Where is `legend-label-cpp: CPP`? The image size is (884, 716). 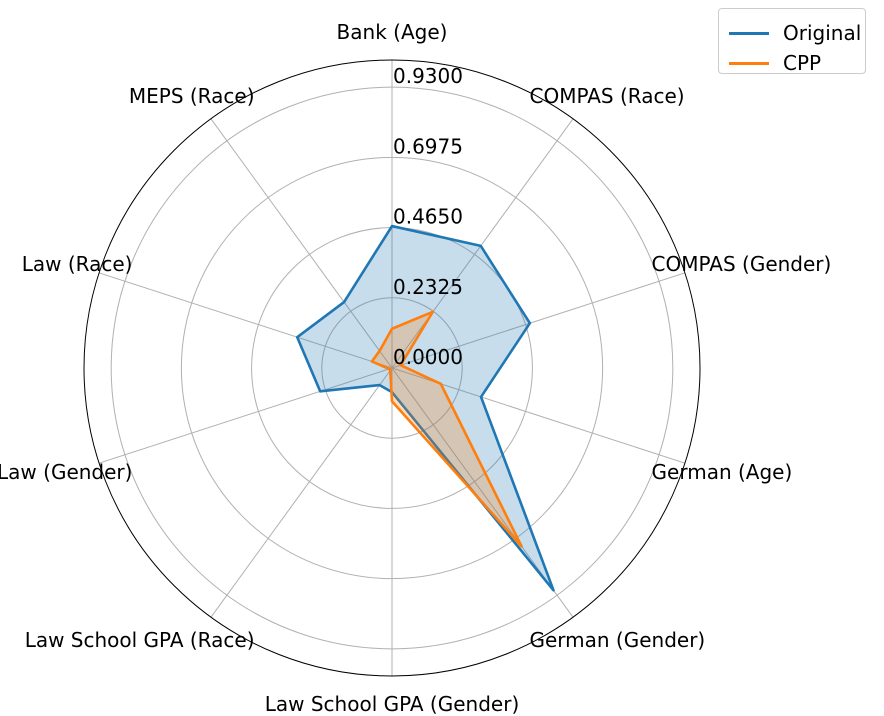 legend-label-cpp: CPP is located at coordinates (802, 63).